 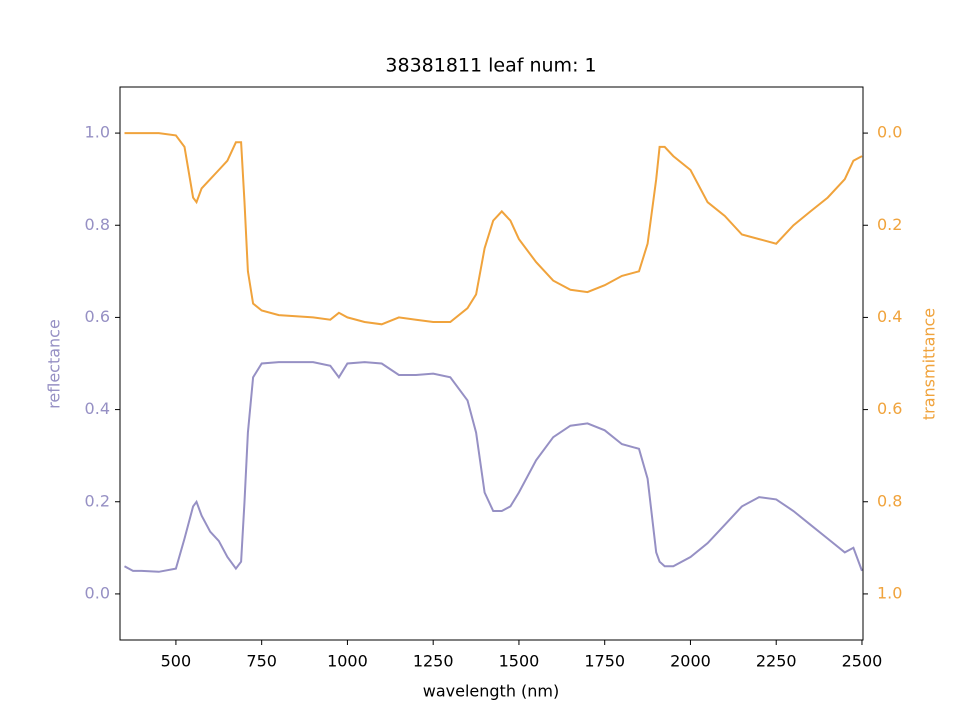 I want to click on x-tick-label: 2250, so click(x=776, y=661).